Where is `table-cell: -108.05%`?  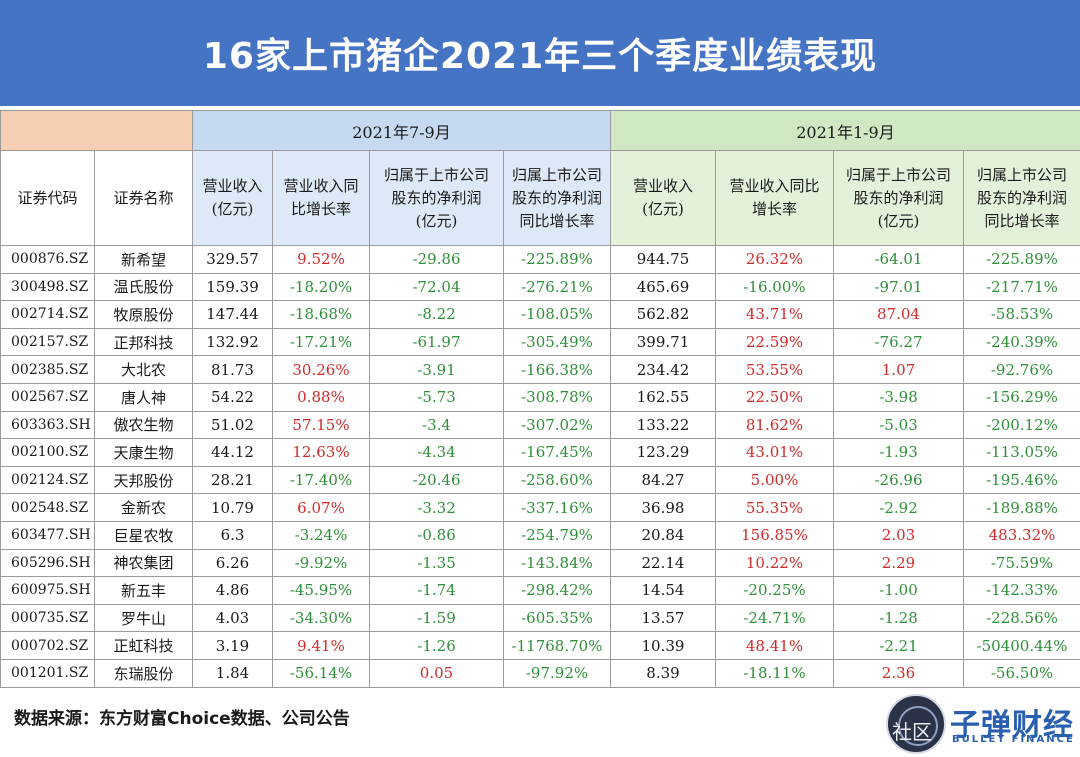
table-cell: -108.05% is located at coordinates (557, 314).